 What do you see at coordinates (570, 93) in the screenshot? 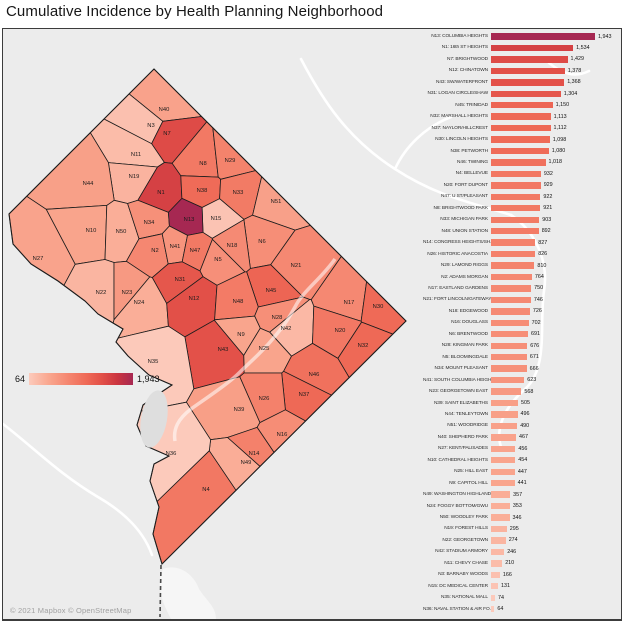
I see `bar-value: 1,304` at bounding box center [570, 93].